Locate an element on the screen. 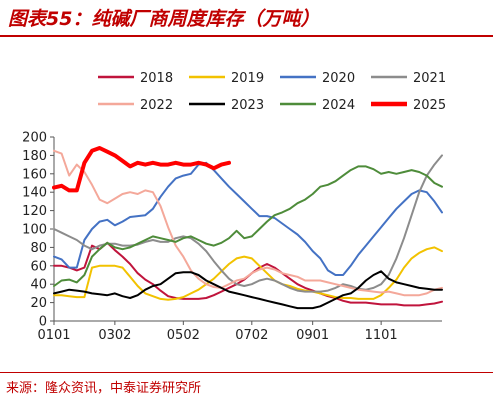 The width and height of the screenshot is (493, 400). chart-title: 图表55：纯碱厂商周度库存（万吨） is located at coordinates (164, 19).